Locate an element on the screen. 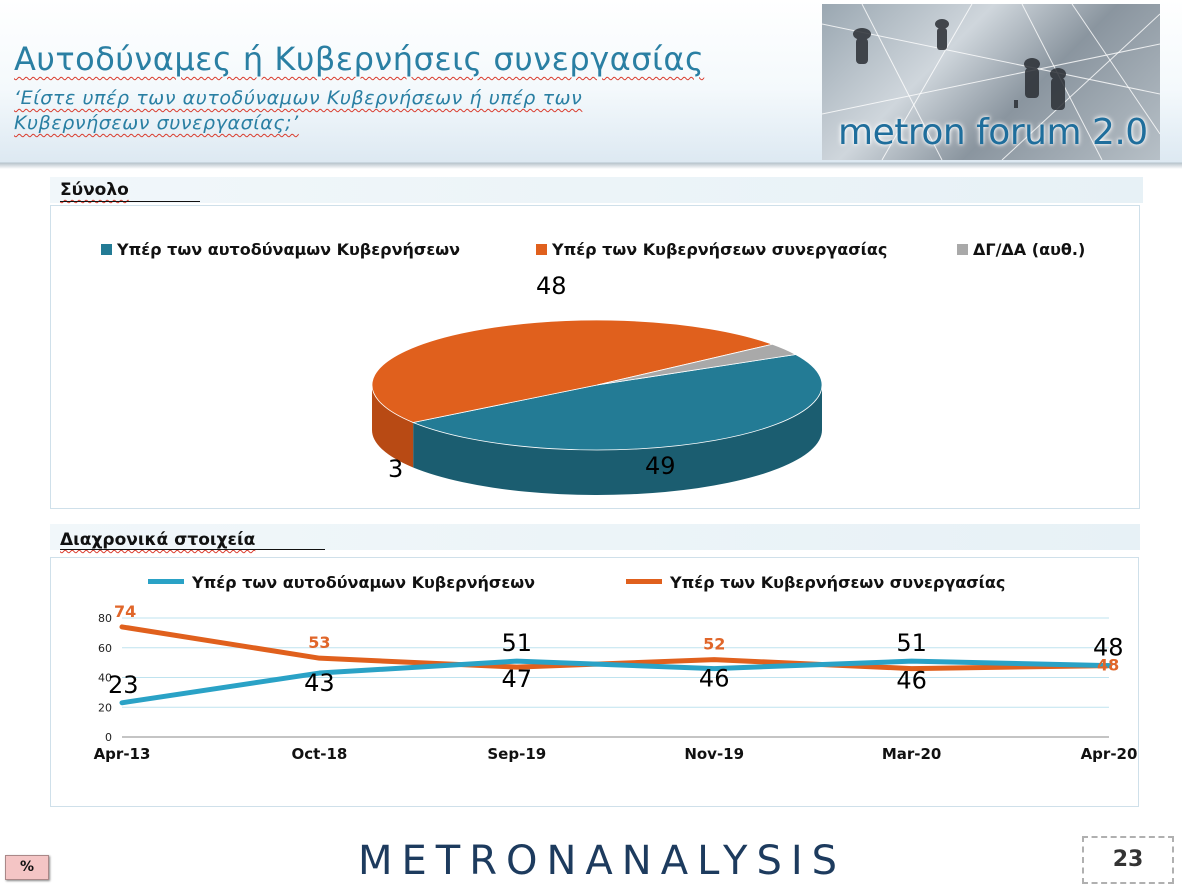 Image resolution: width=1182 pixels, height=891 pixels. forum-background-graphic is located at coordinates (991, 82).